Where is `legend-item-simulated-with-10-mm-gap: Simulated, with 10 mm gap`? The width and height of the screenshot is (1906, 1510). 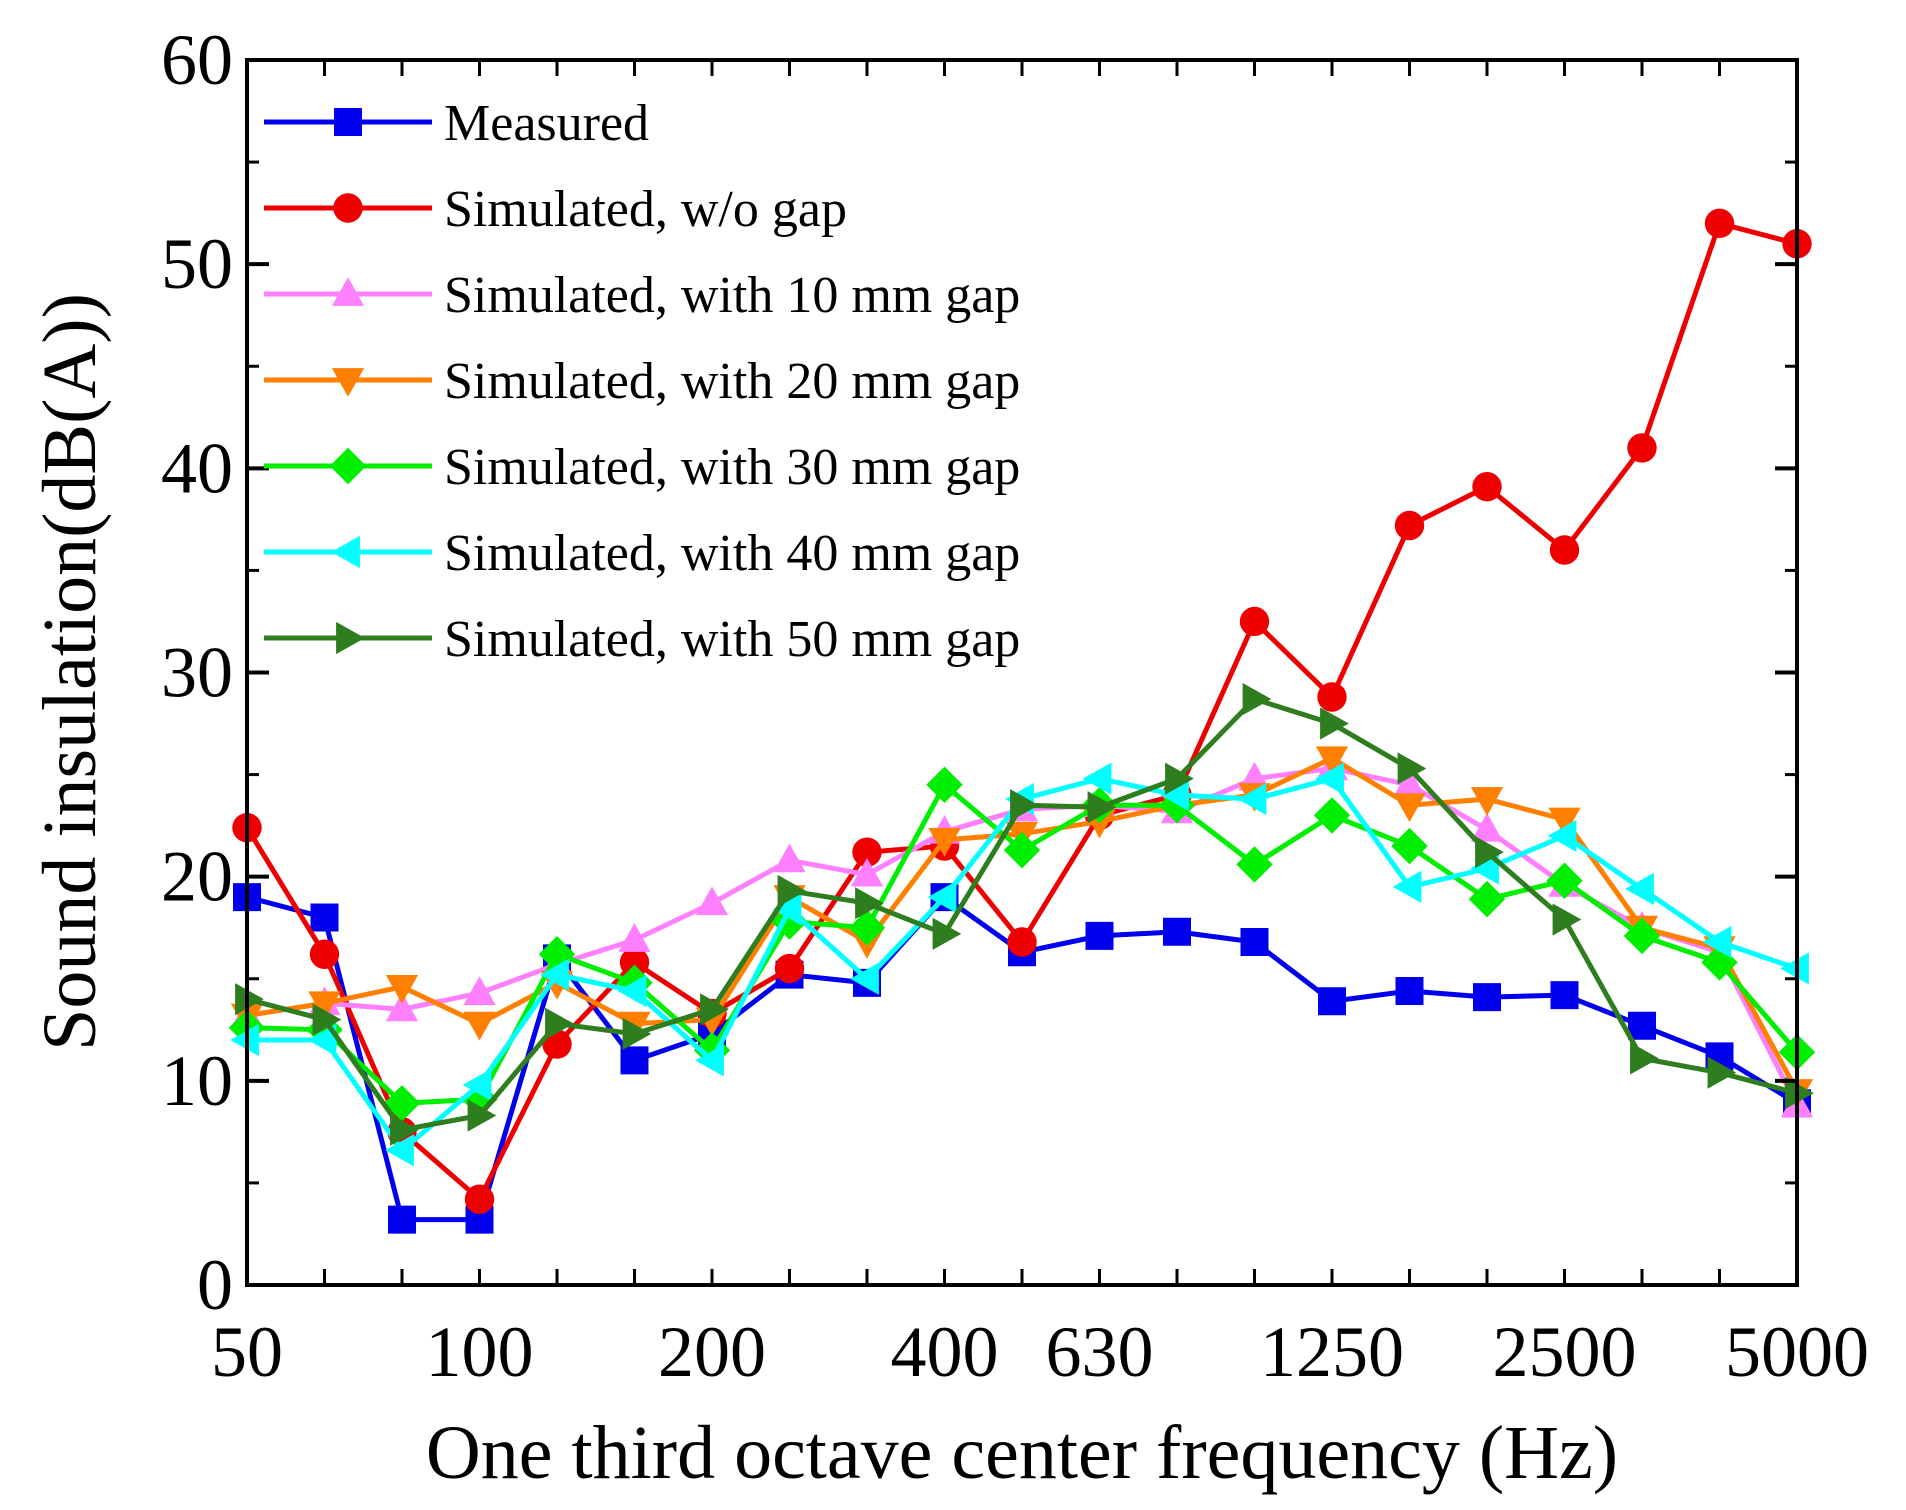
legend-item-simulated-with-10-mm-gap: Simulated, with 10 mm gap is located at coordinates (642, 295).